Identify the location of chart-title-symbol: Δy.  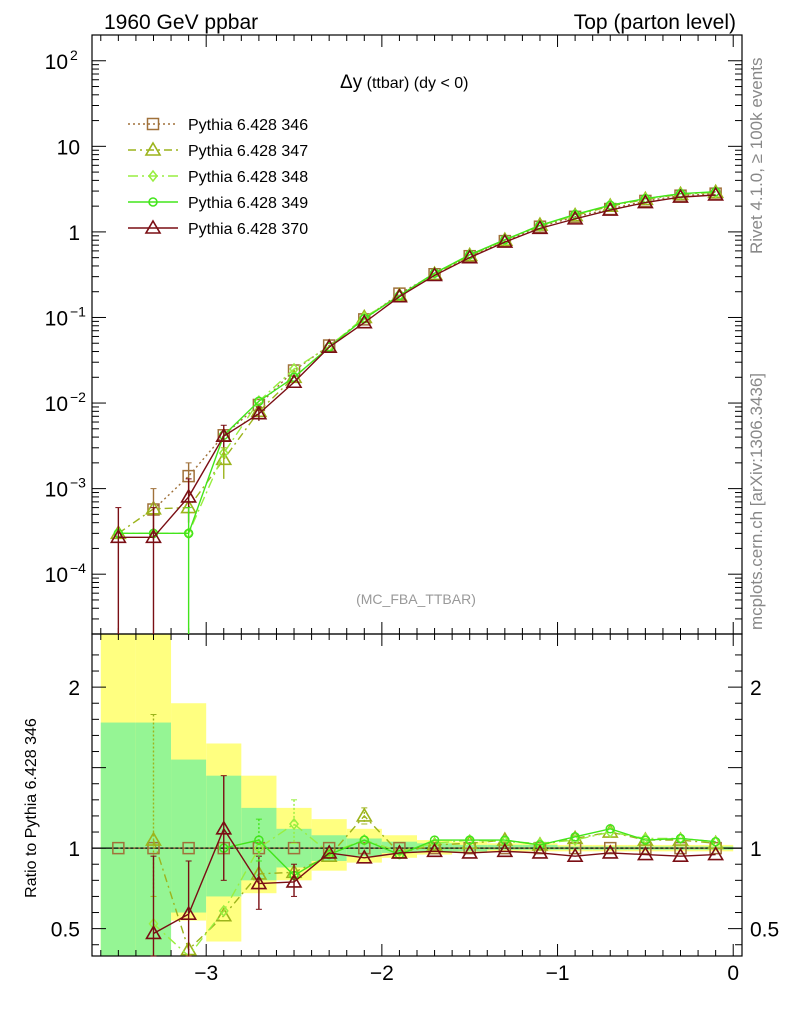
(351, 82).